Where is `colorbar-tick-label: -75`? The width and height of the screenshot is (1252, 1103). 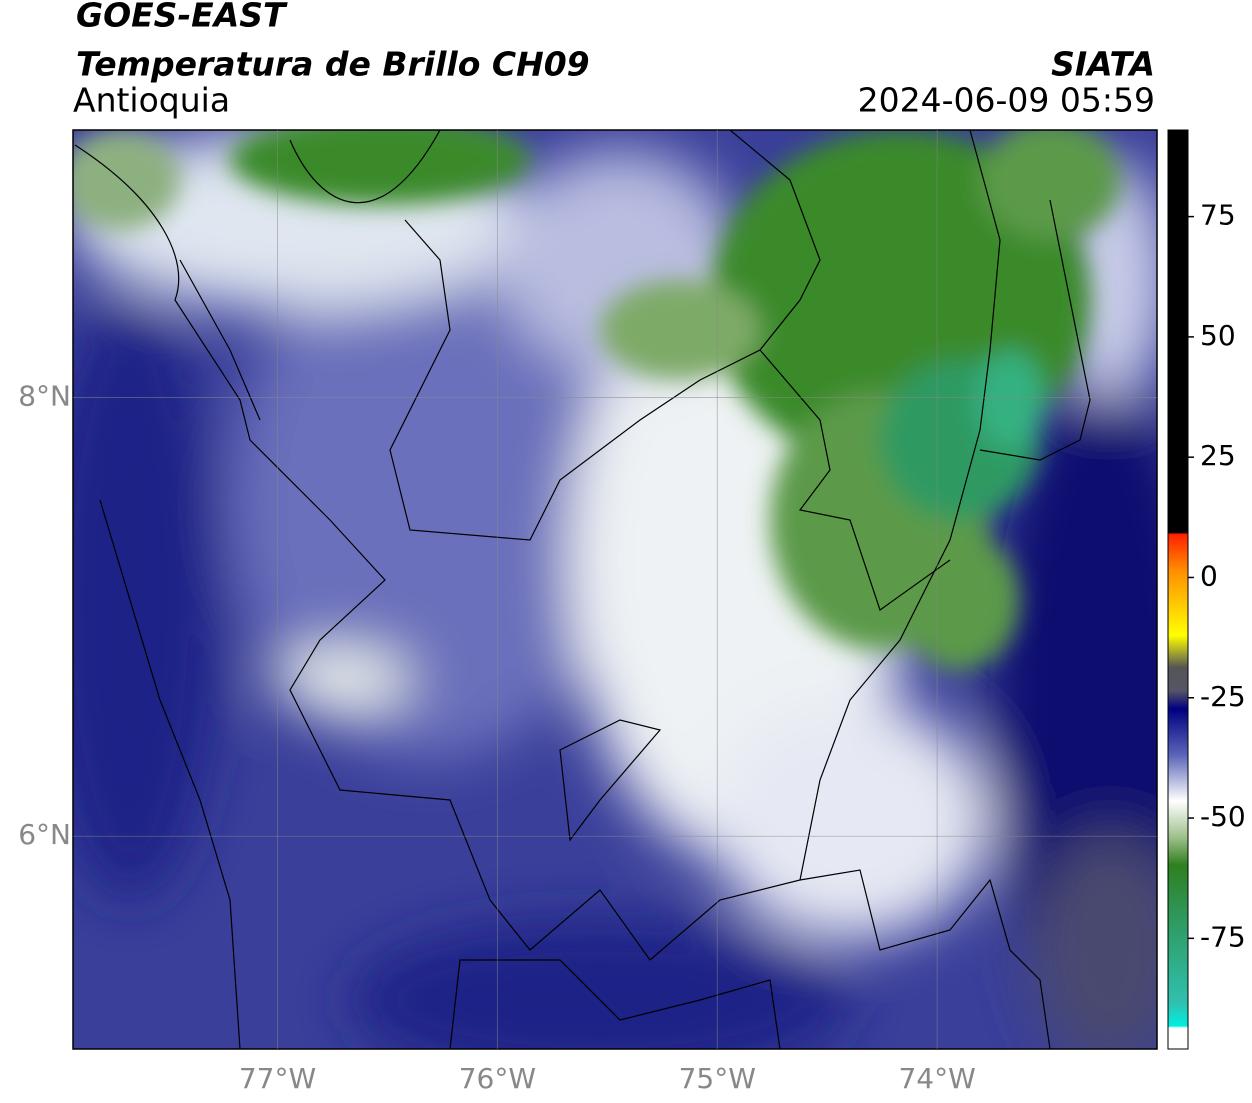 colorbar-tick-label: -75 is located at coordinates (1223, 936).